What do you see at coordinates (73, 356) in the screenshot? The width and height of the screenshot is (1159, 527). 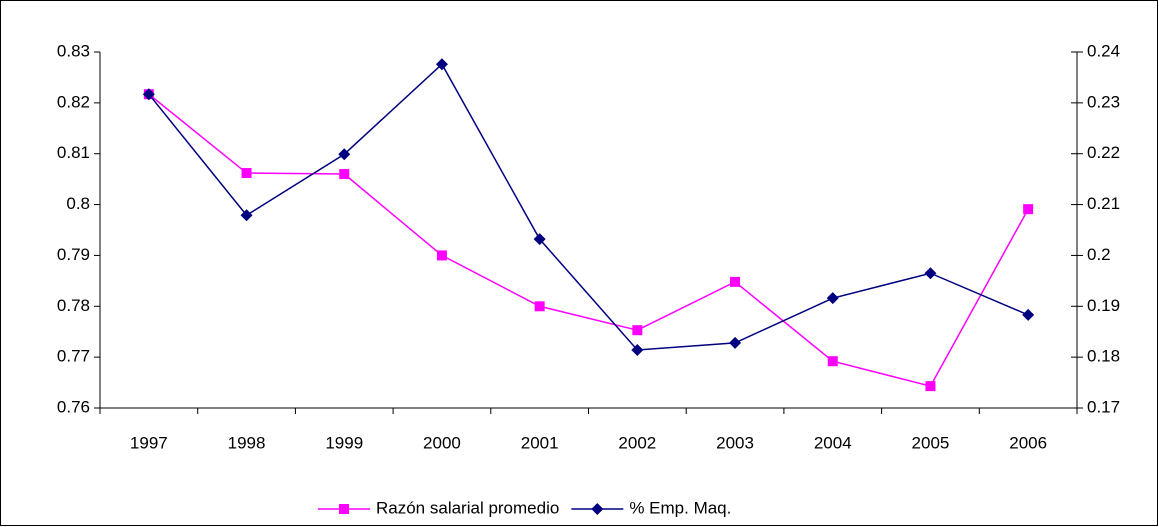 I see `y-tick-label: 0.77` at bounding box center [73, 356].